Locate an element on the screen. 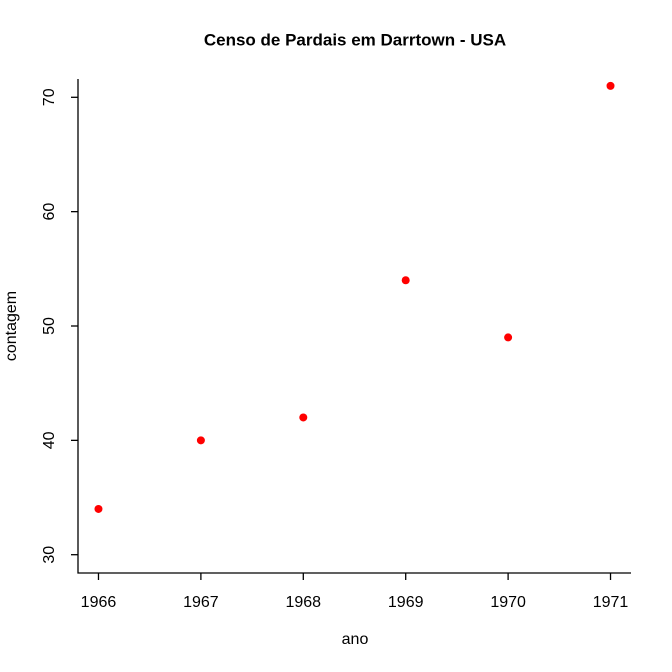  y-tick-label: 70 is located at coordinates (49, 97).